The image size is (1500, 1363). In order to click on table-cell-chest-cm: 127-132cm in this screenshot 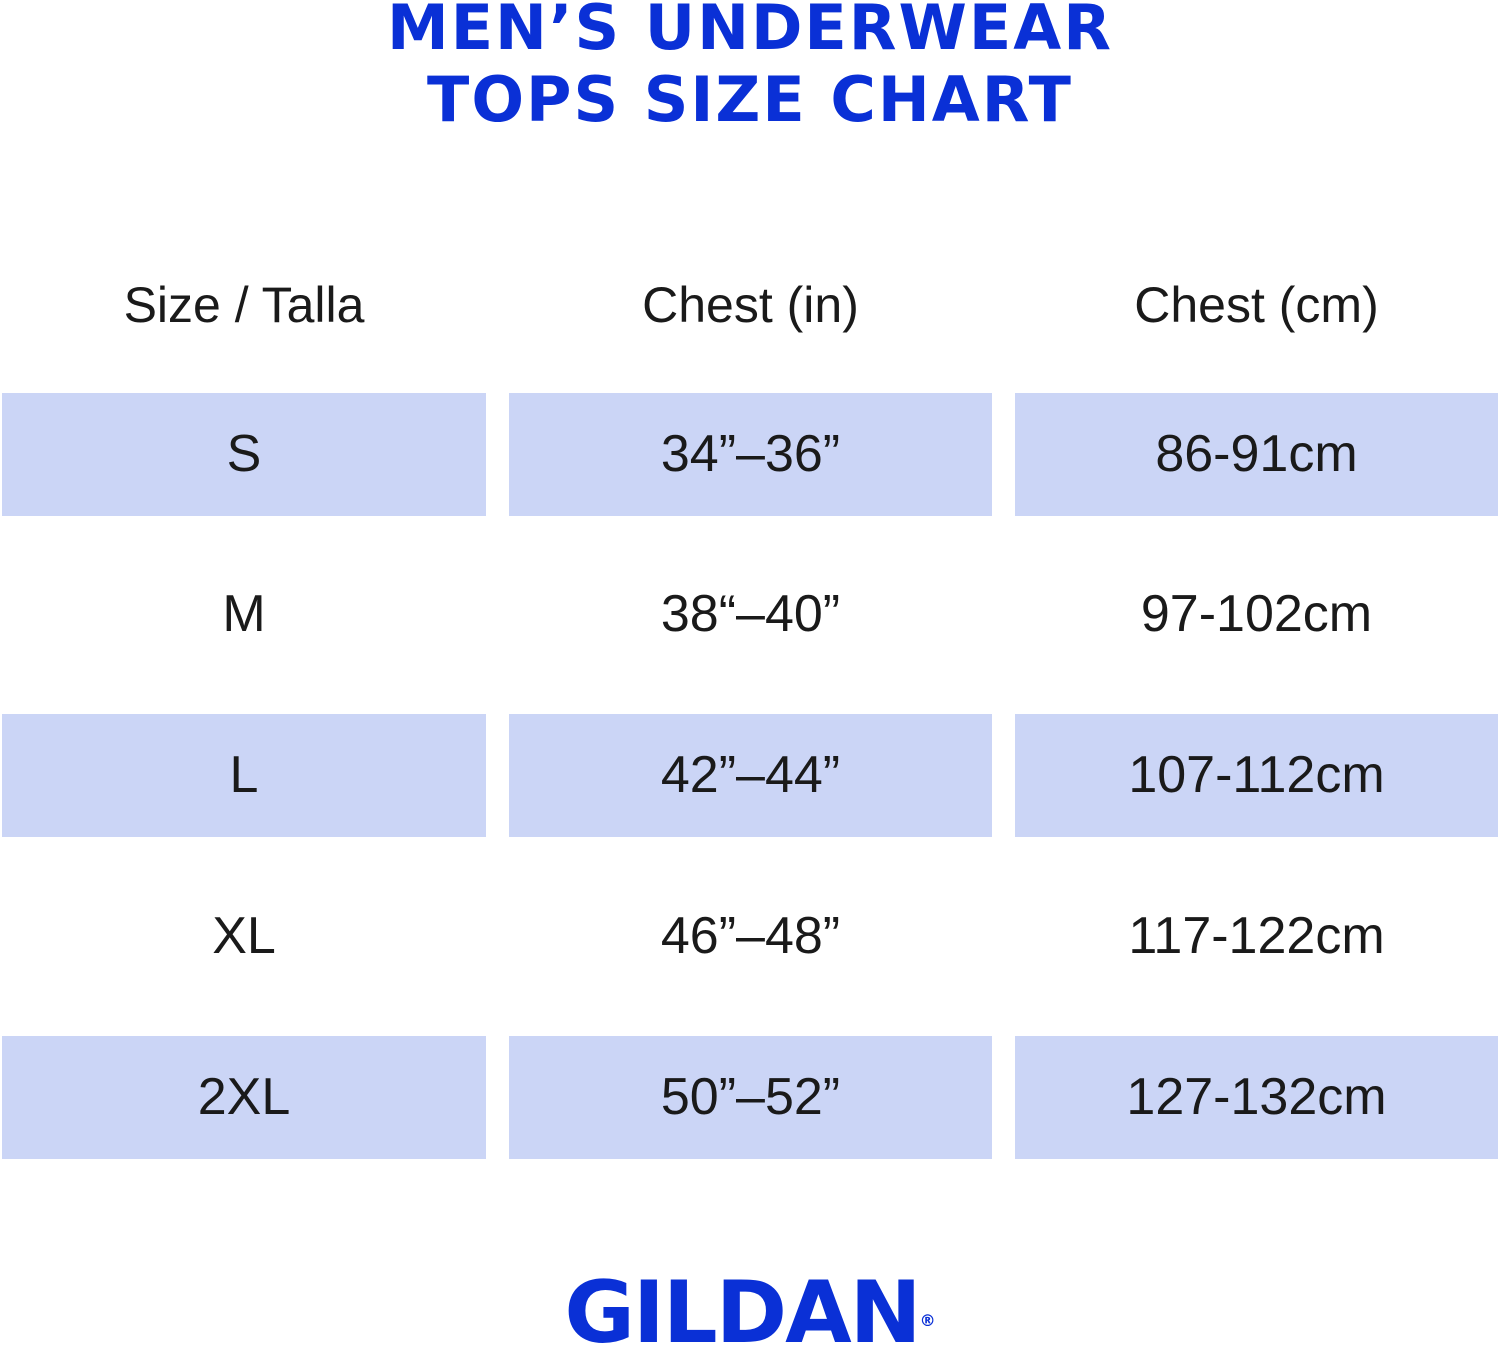, I will do `click(1256, 1097)`.